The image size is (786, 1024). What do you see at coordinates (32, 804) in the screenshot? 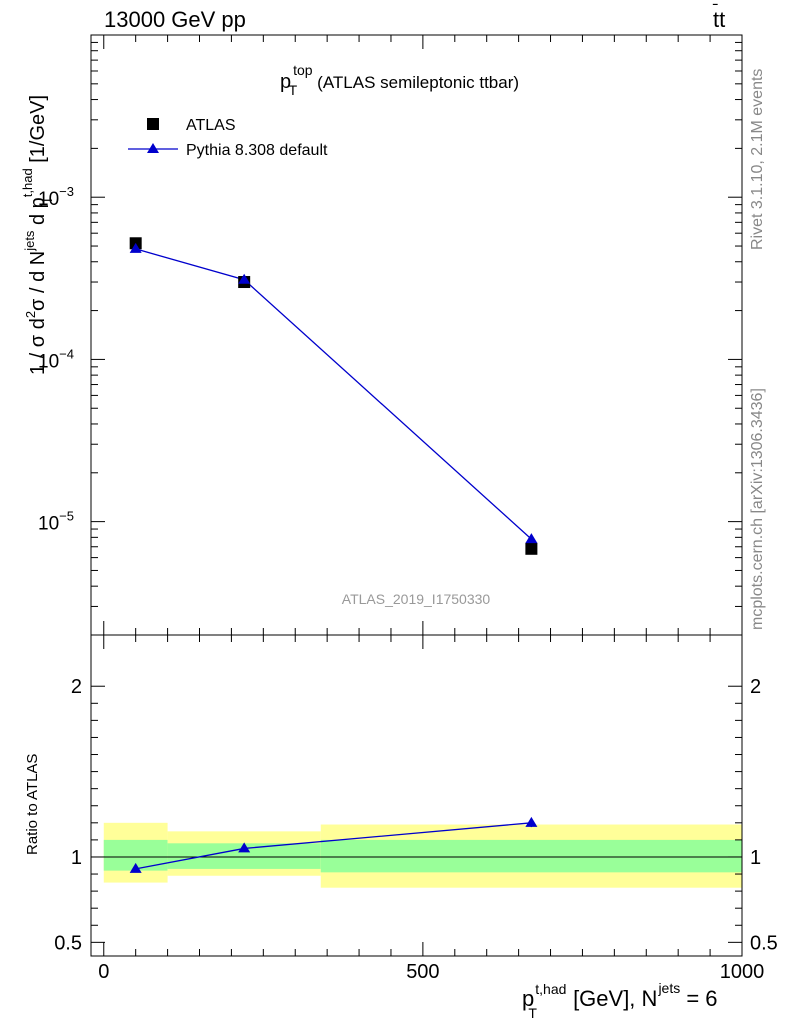
I see `ratio-y-axis-label: Ratio to ATLAS` at bounding box center [32, 804].